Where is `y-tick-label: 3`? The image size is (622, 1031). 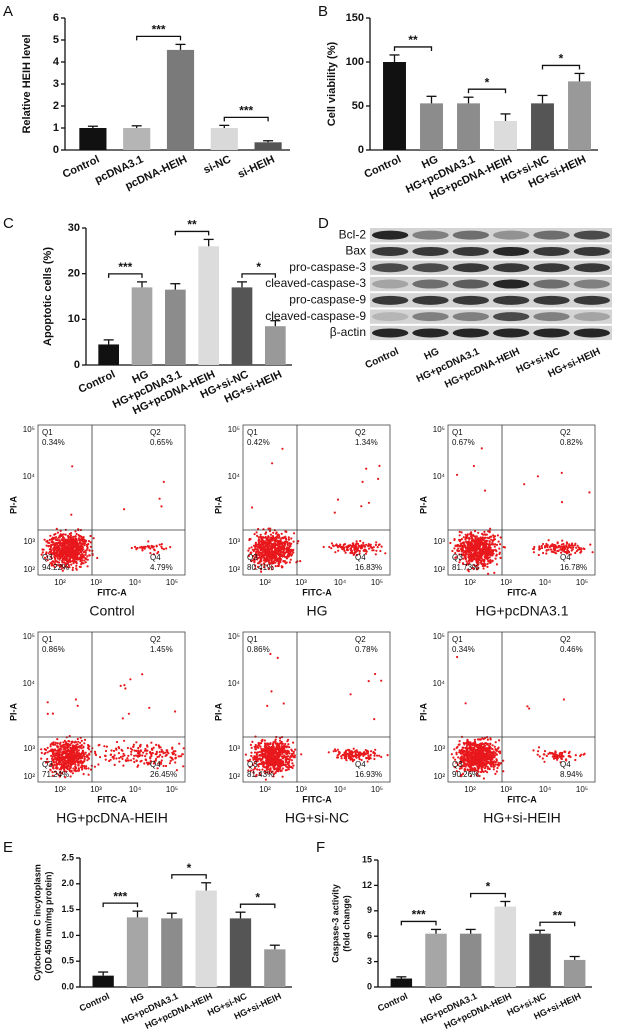 y-tick-label: 3 is located at coordinates (369, 961).